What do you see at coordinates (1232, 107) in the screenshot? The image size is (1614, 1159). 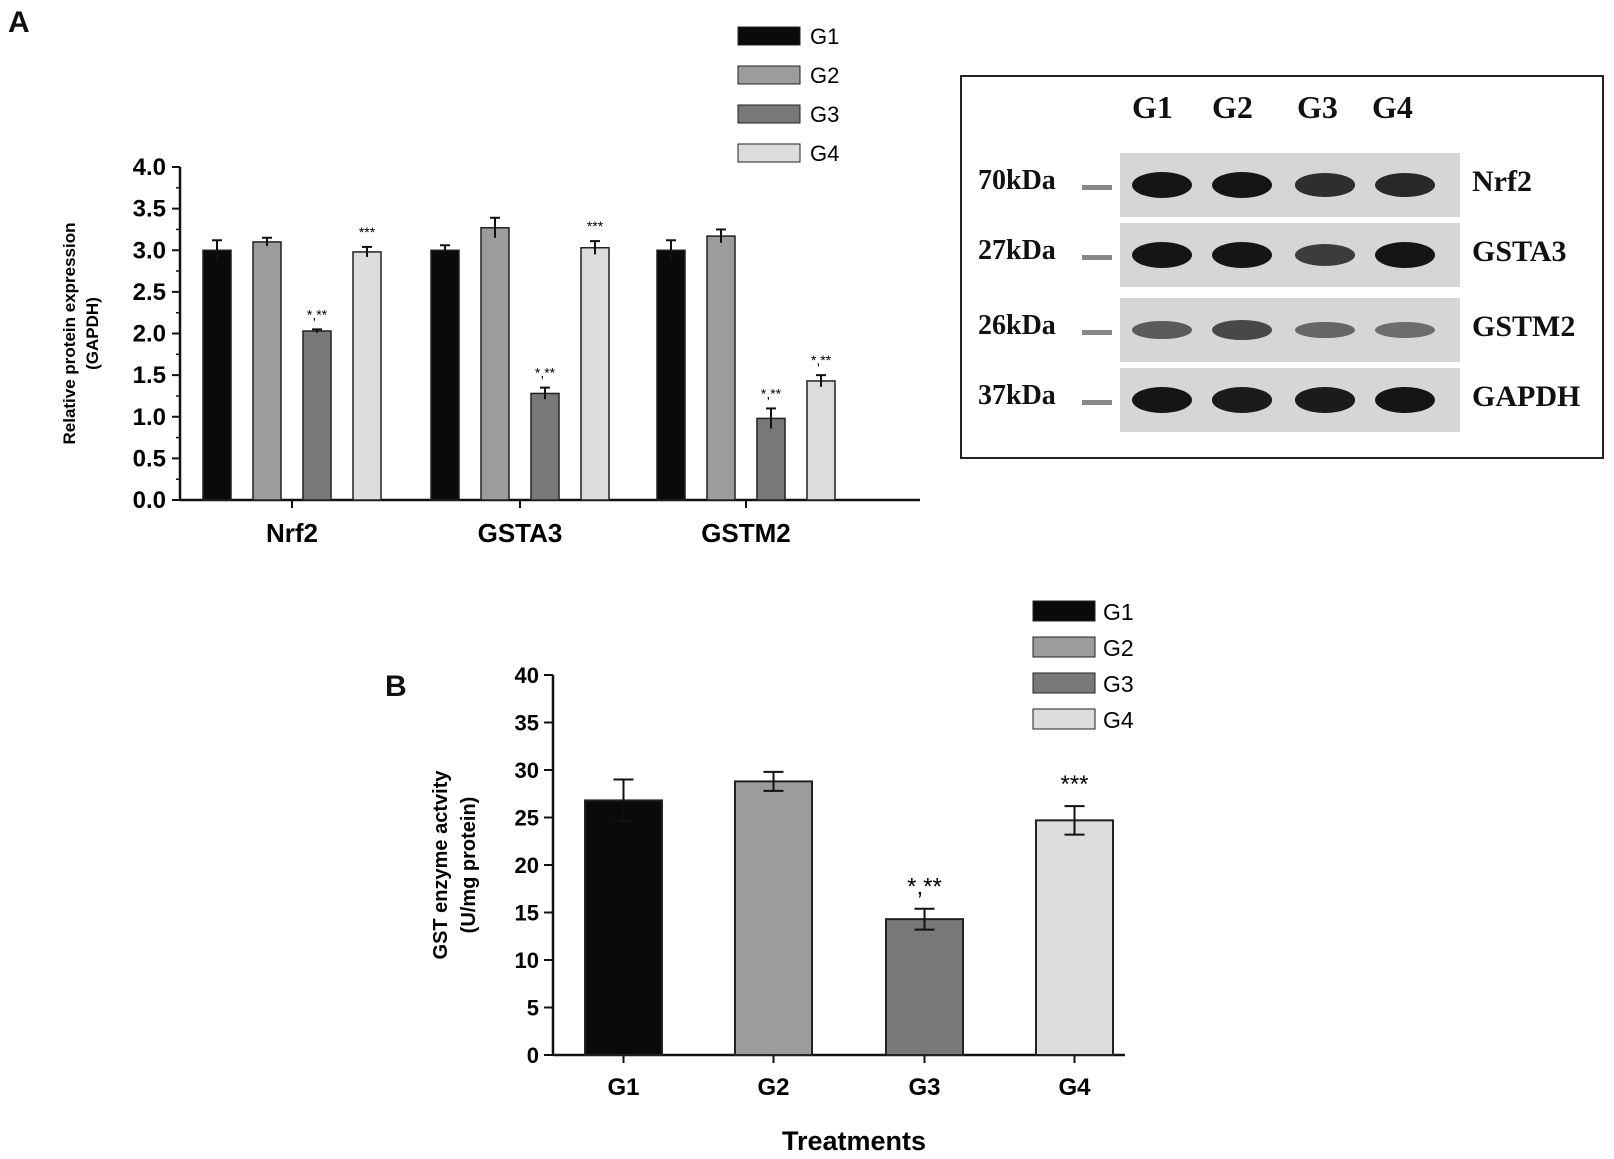 I see `blot-lane-label-g2: G2` at bounding box center [1232, 107].